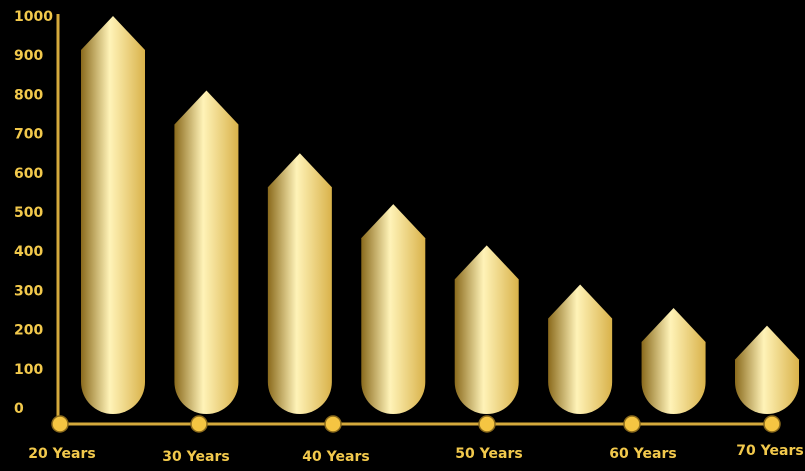  I want to click on y-tick-label: 400, so click(28, 252).